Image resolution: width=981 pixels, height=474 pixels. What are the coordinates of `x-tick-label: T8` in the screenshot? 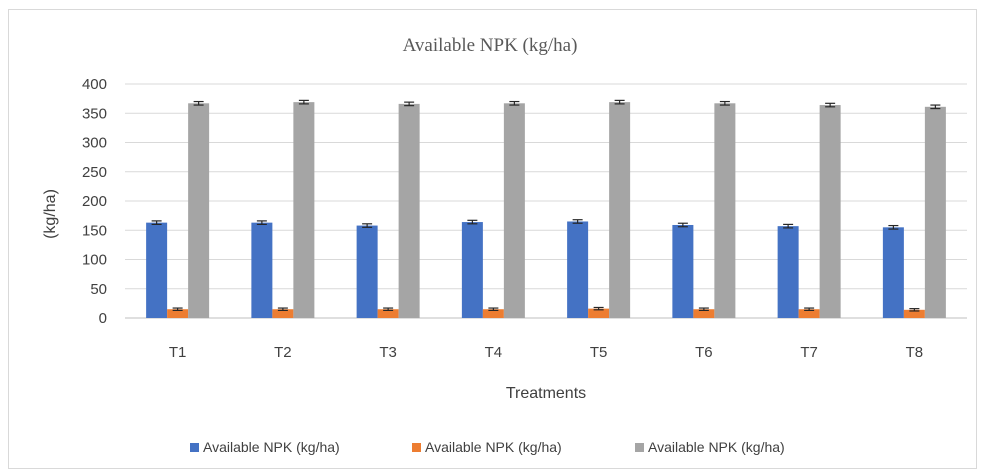 It's located at (915, 352).